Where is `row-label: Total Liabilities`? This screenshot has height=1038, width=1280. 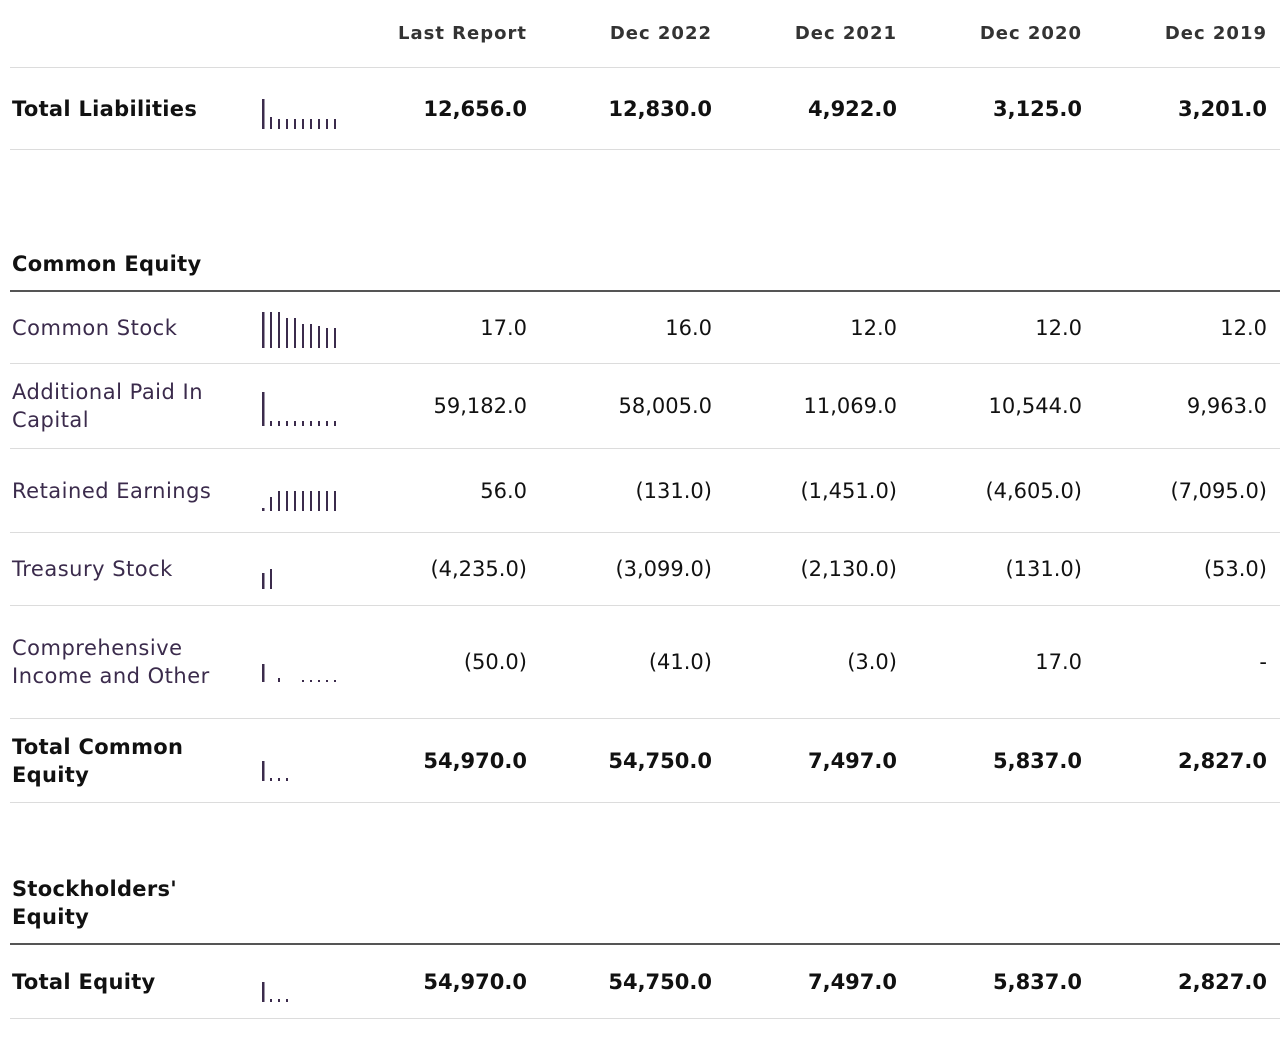
row-label: Total Liabilities is located at coordinates (105, 108).